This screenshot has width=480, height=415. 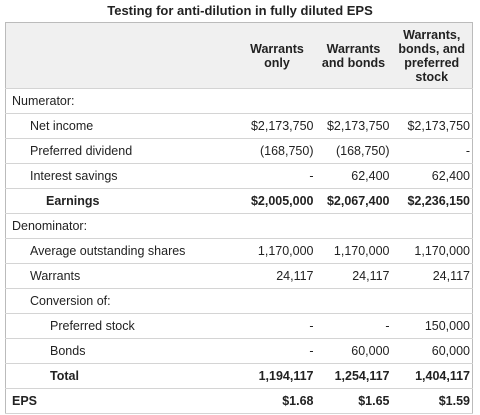 I want to click on table-row: Net income $2,173,750 $2,173,750 $2,173,750, so click(x=239, y=126).